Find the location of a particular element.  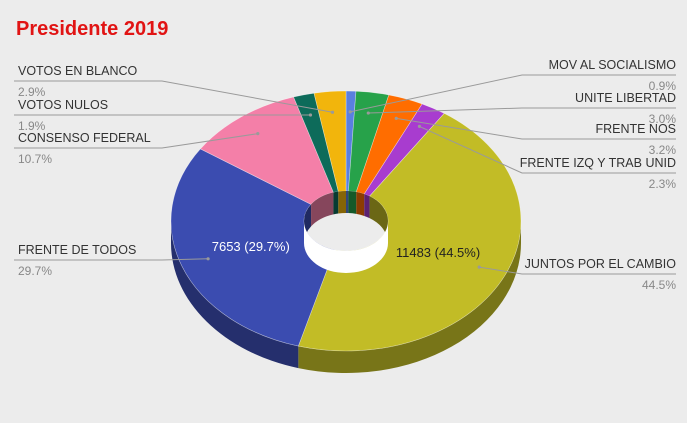

donut-hole is located at coordinates (346, 232).